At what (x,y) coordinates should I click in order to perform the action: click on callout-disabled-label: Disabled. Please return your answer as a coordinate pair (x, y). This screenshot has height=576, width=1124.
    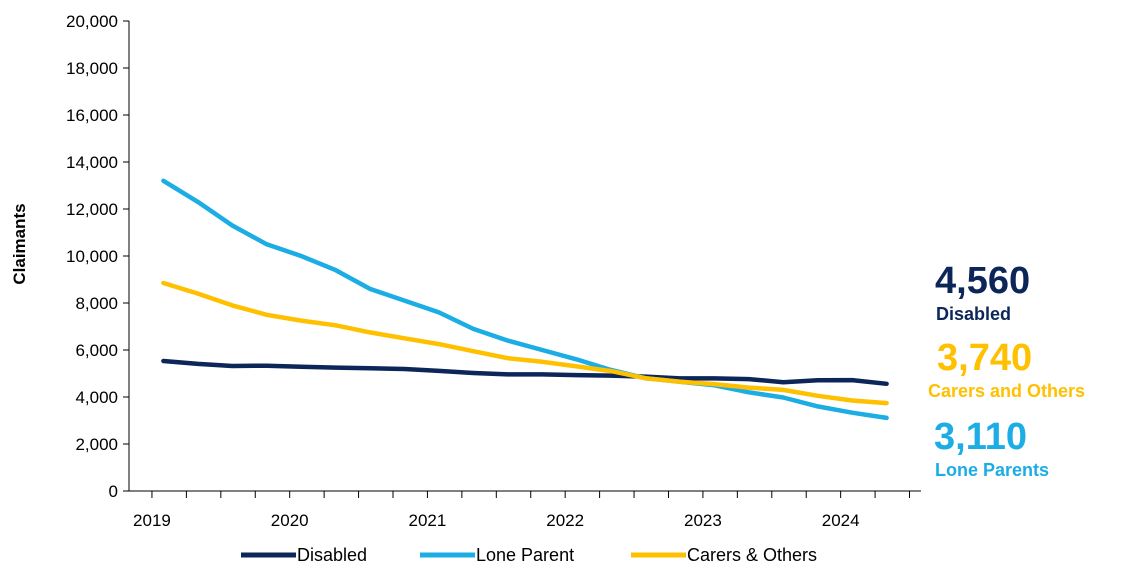
    Looking at the image, I should click on (973, 314).